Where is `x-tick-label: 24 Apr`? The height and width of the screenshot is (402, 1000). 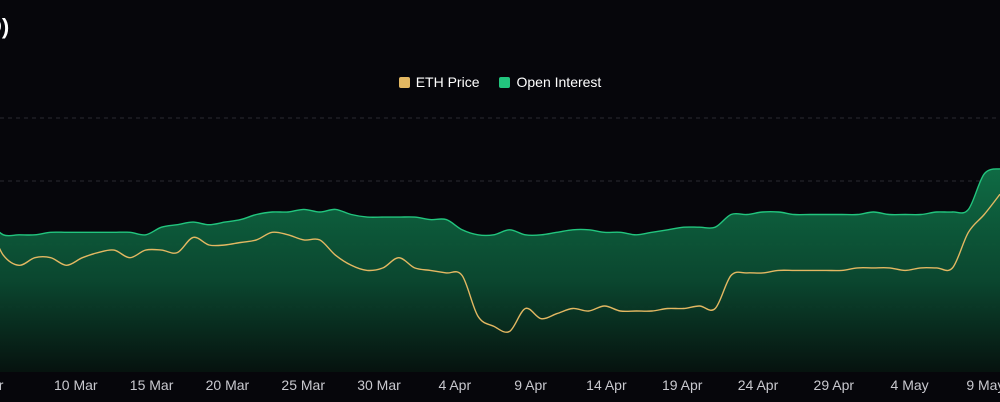 x-tick-label: 24 Apr is located at coordinates (758, 385).